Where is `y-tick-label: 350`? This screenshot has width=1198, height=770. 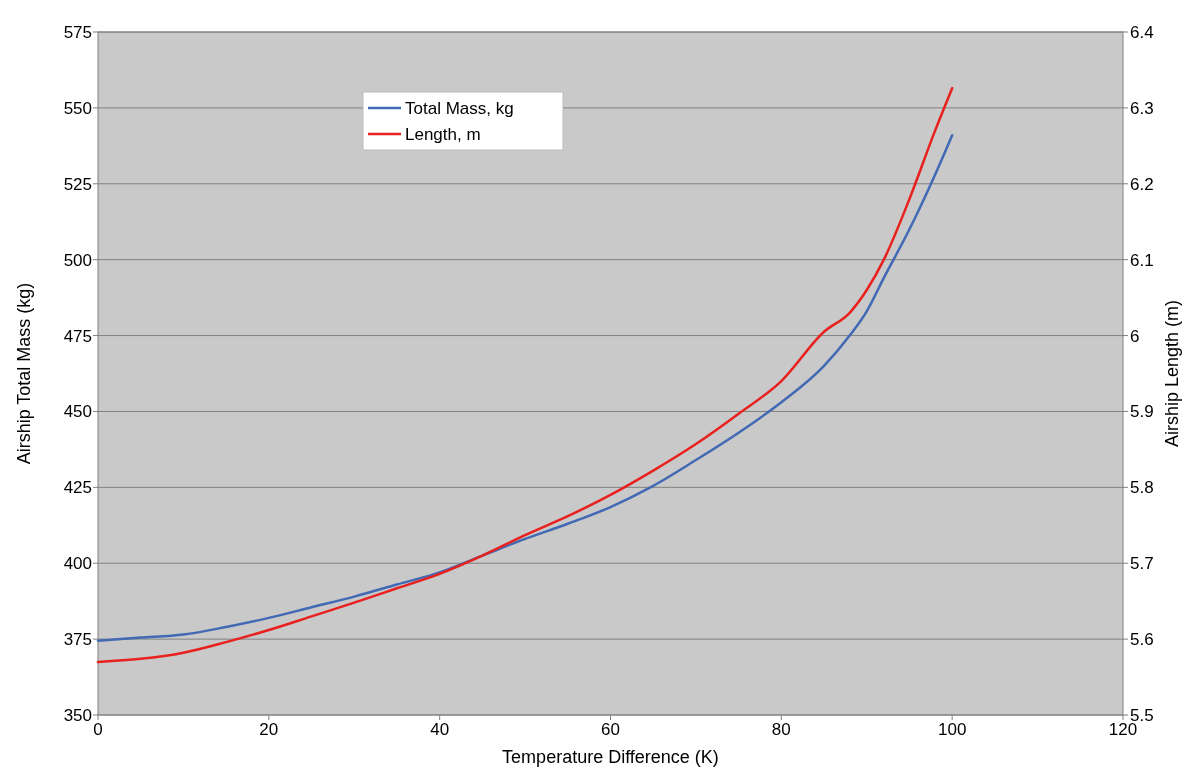
y-tick-label: 350 is located at coordinates (77, 715).